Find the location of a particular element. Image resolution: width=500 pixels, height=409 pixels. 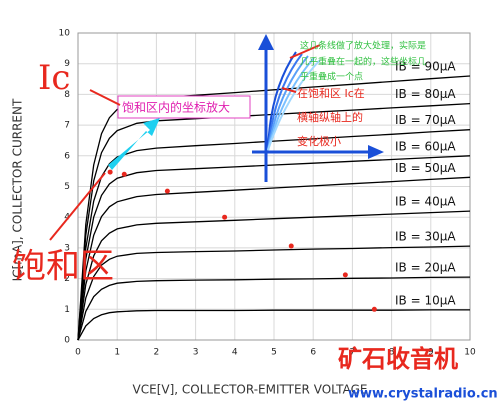

red-note: 在饱和区 Ic在 横轴纵轴上的 变化极小 is located at coordinates (331, 117).